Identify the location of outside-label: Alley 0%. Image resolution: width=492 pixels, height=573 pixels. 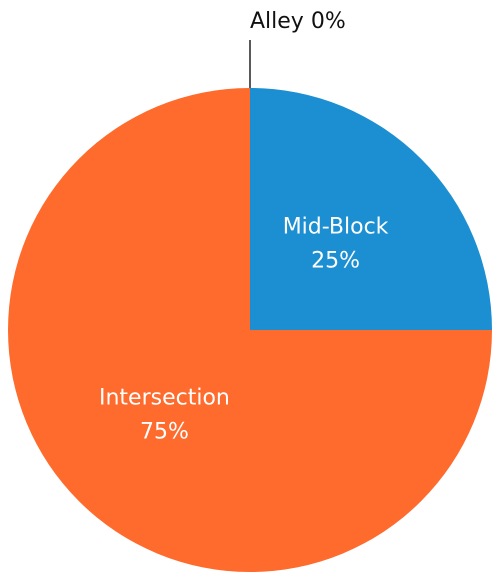
(298, 21).